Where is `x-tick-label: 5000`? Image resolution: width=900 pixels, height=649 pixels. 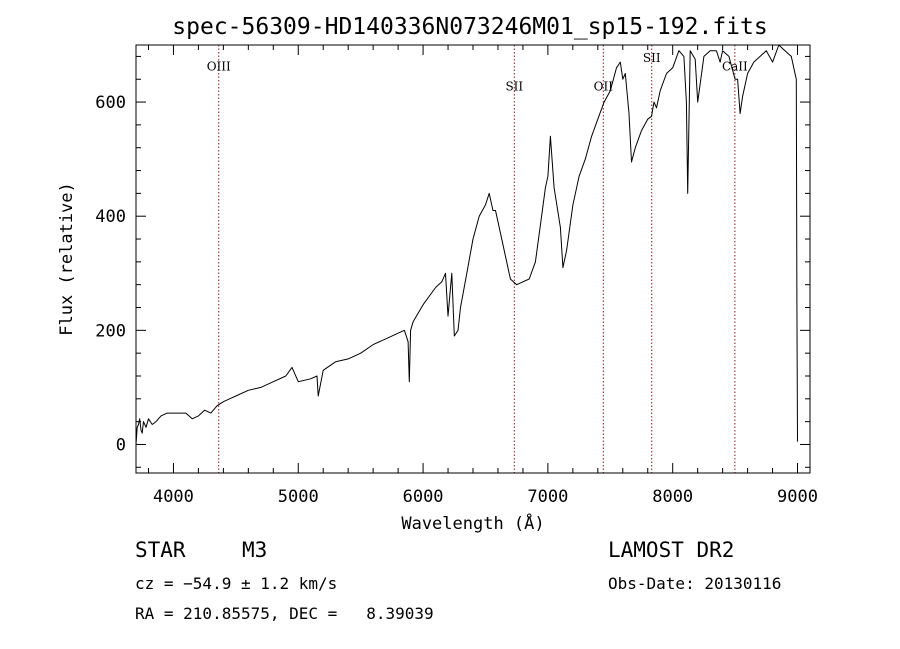 x-tick-label: 5000 is located at coordinates (298, 497).